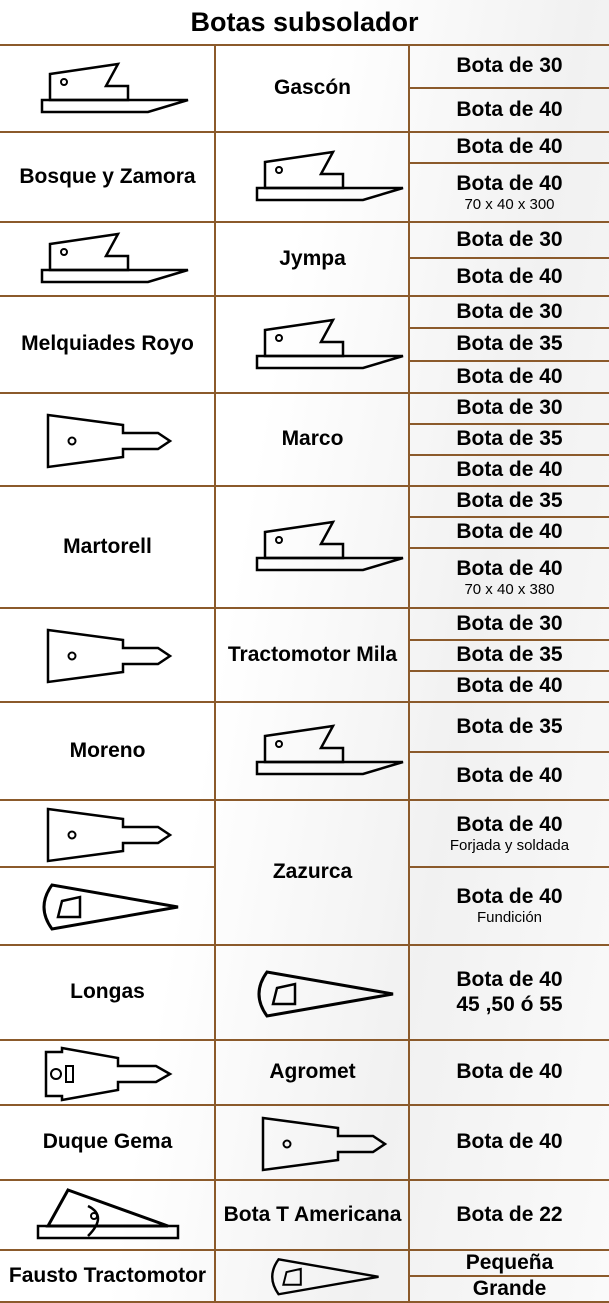  I want to click on brand: Moreno, so click(107, 750).